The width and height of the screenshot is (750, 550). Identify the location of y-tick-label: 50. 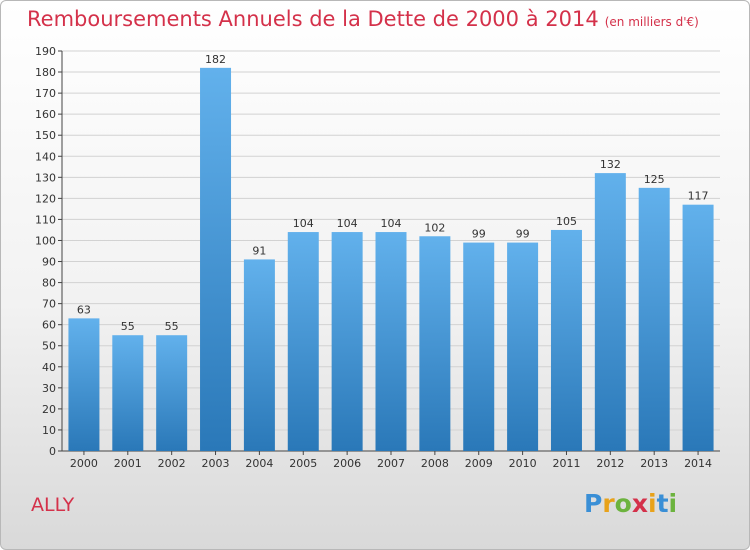
(49, 346).